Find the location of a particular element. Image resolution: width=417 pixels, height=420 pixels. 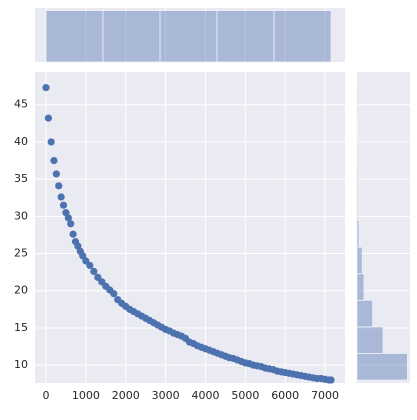

x-tick-label: 7000 is located at coordinates (325, 395).